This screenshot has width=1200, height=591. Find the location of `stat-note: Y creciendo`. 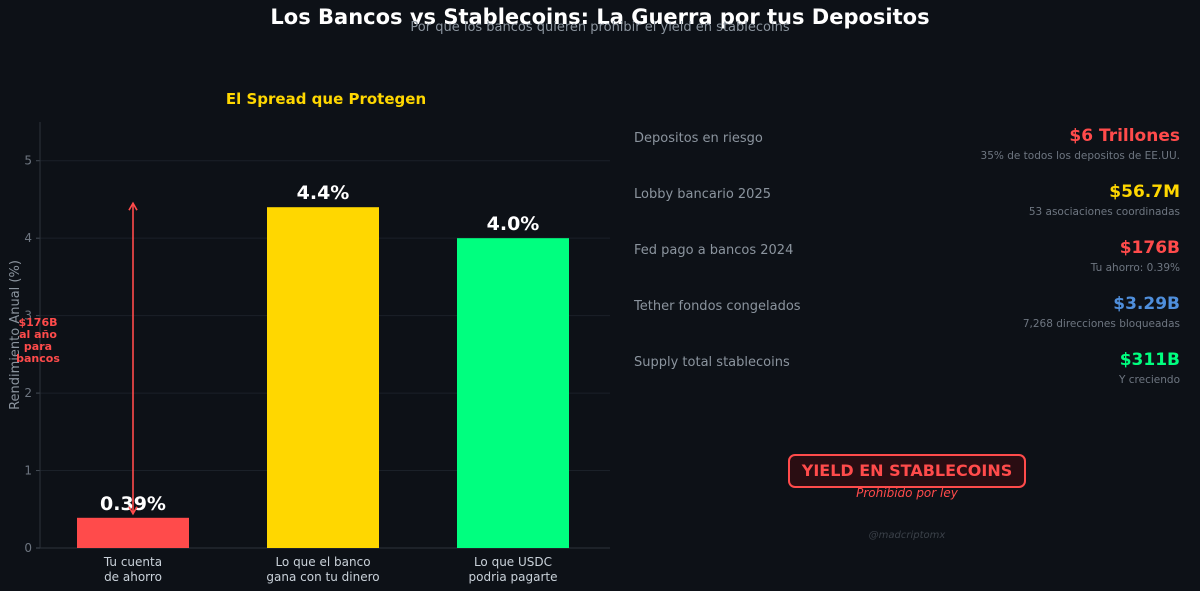

stat-note: Y creciendo is located at coordinates (1149, 380).